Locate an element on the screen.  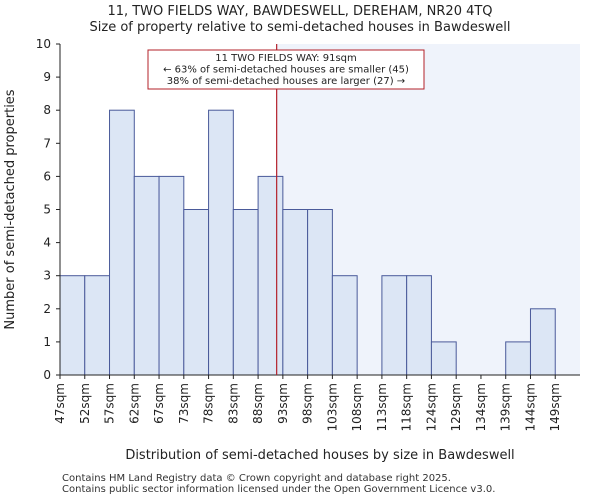
x-tick-label: 144sqm is located at coordinates (530, 407).